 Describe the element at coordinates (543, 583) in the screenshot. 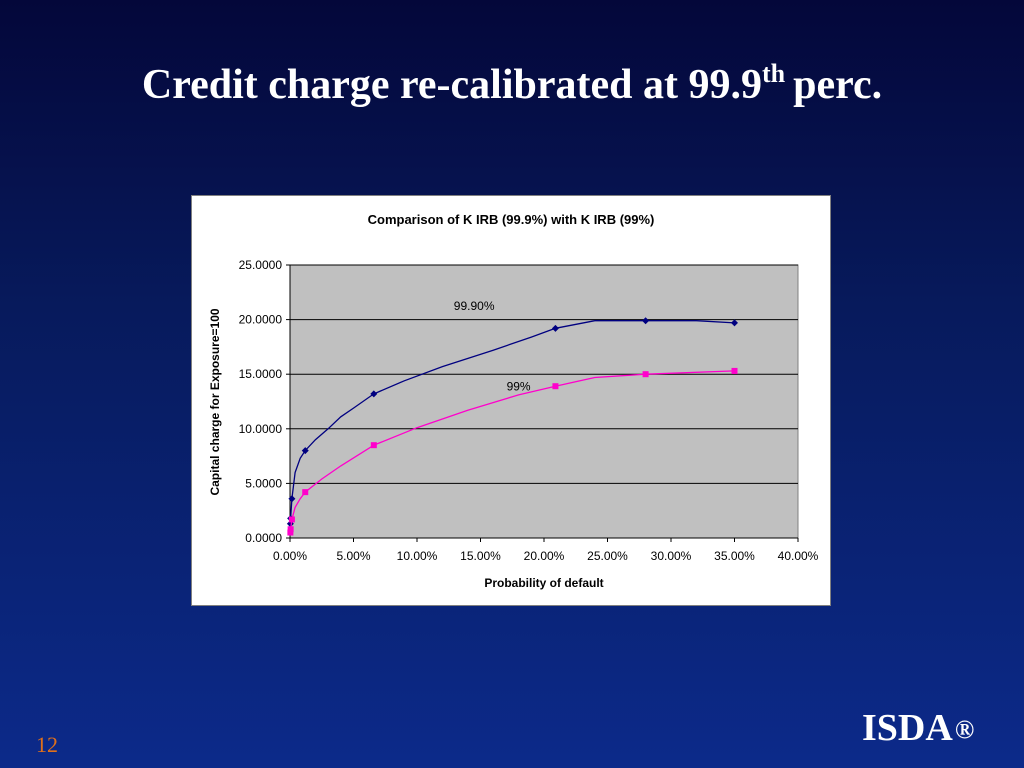

I see `x-axis-label: Probability of default` at that location.